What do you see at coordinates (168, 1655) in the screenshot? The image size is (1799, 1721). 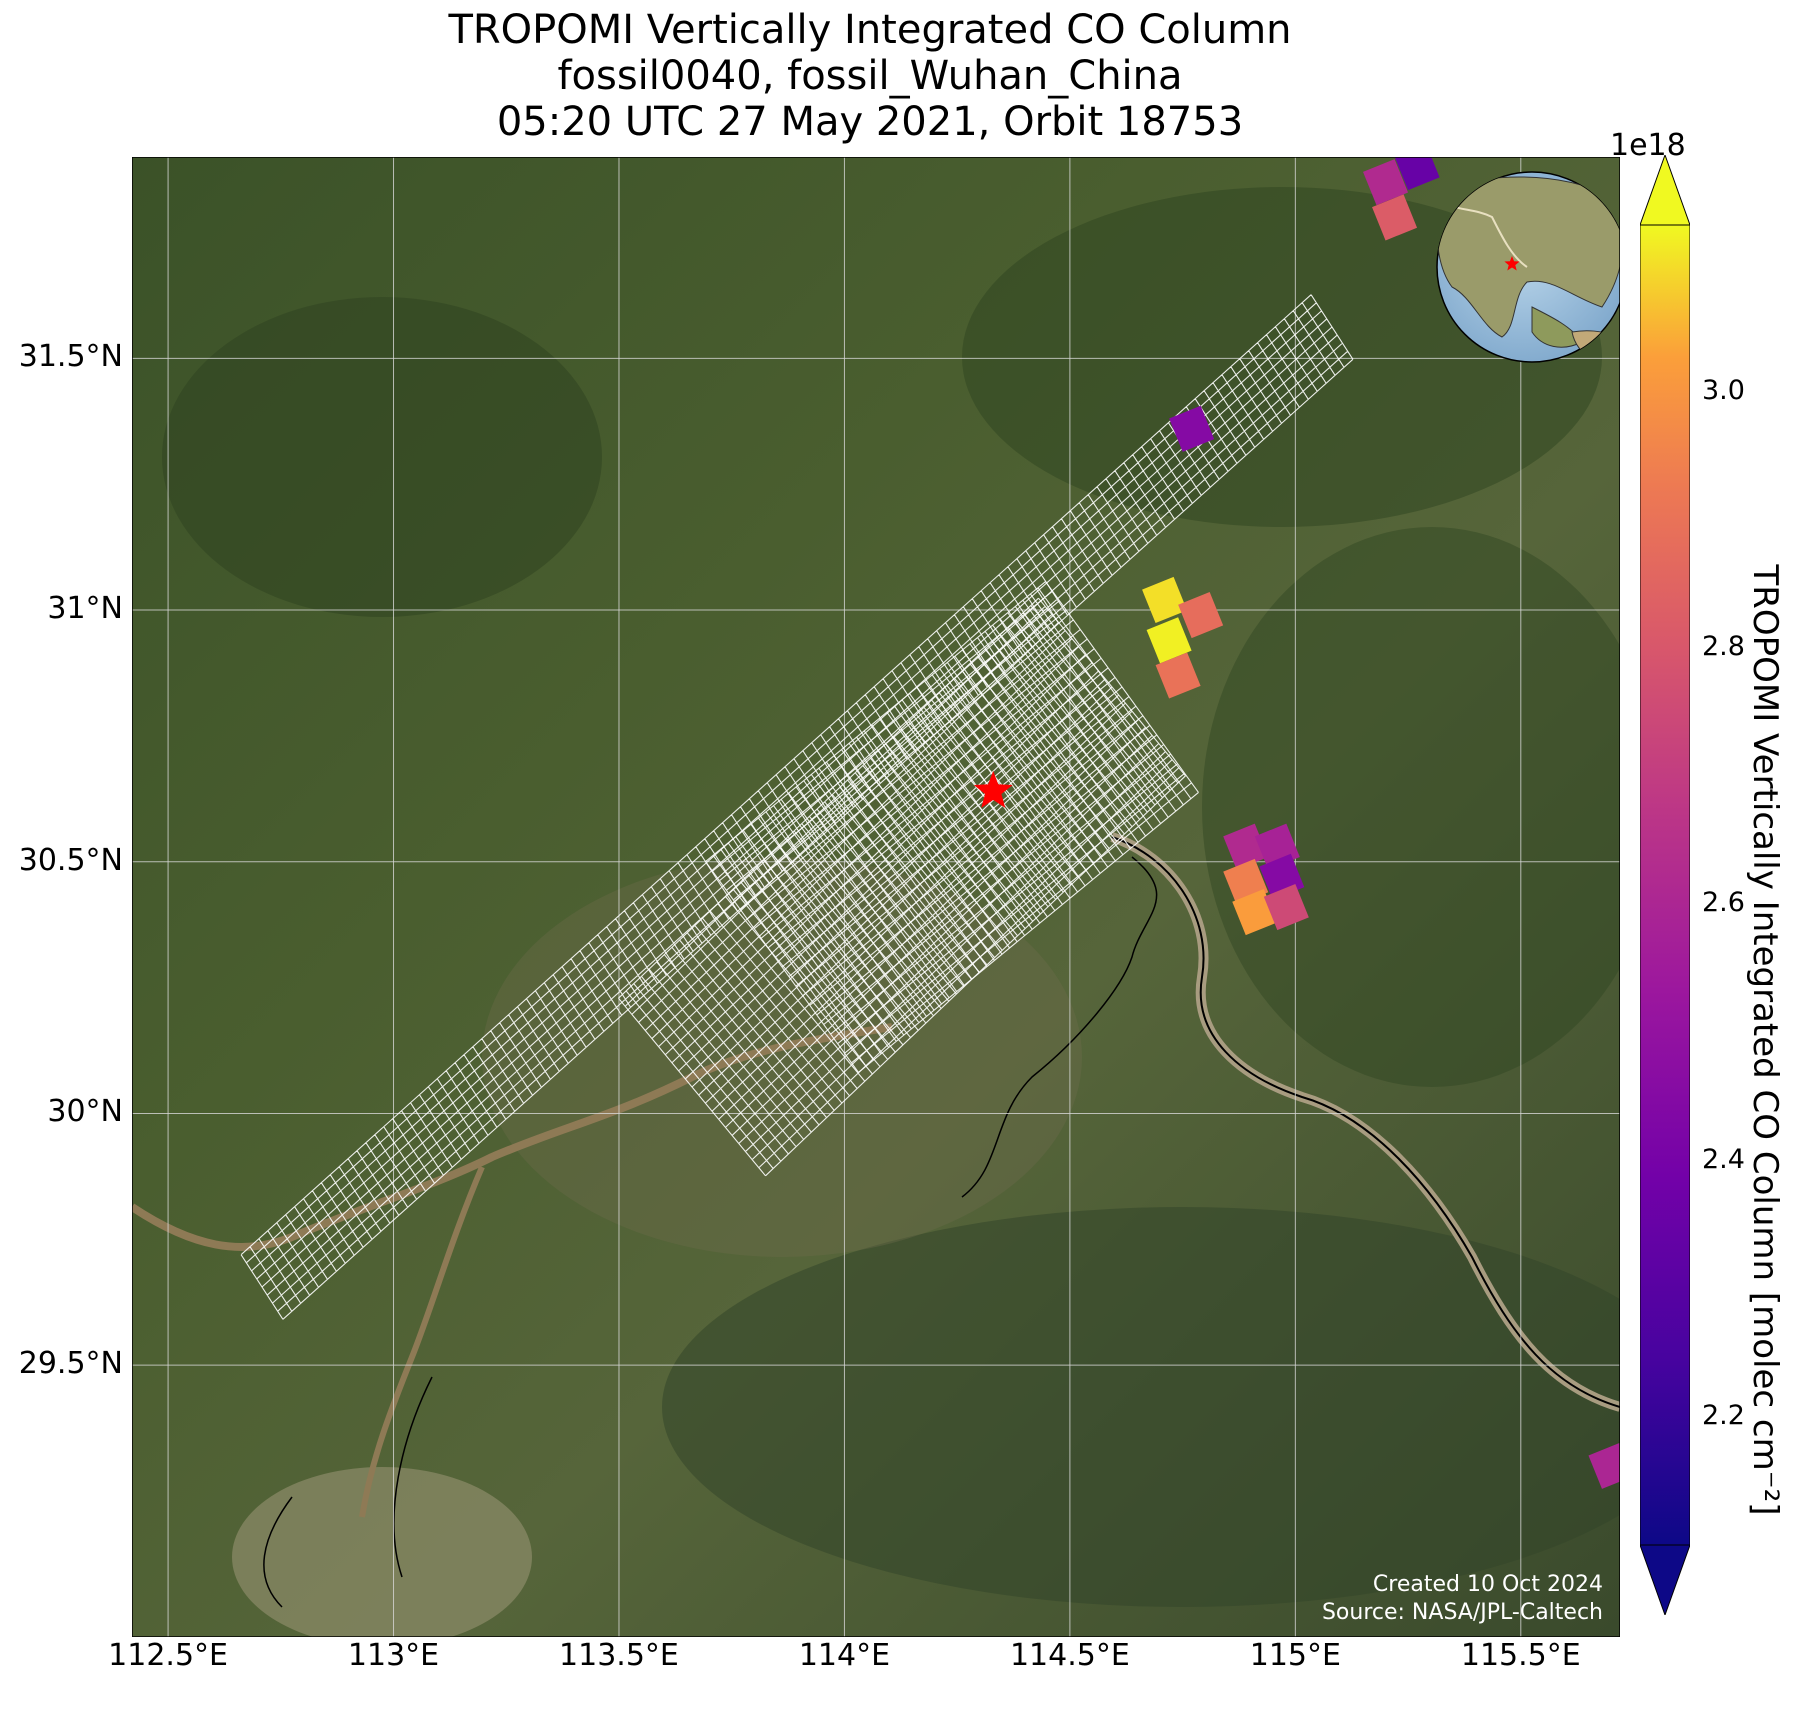 I see `lon-tick-label: 112.5°E` at bounding box center [168, 1655].